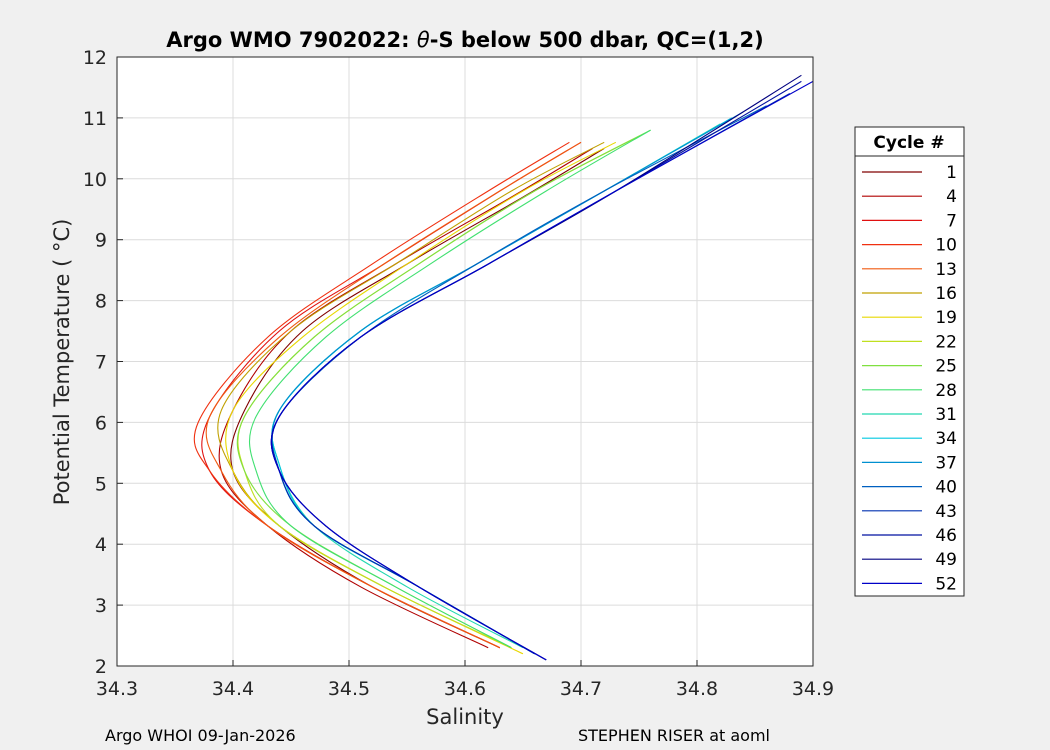 The height and width of the screenshot is (750, 1050). What do you see at coordinates (946, 415) in the screenshot?
I see `legend-label-cycle-31: 31` at bounding box center [946, 415].